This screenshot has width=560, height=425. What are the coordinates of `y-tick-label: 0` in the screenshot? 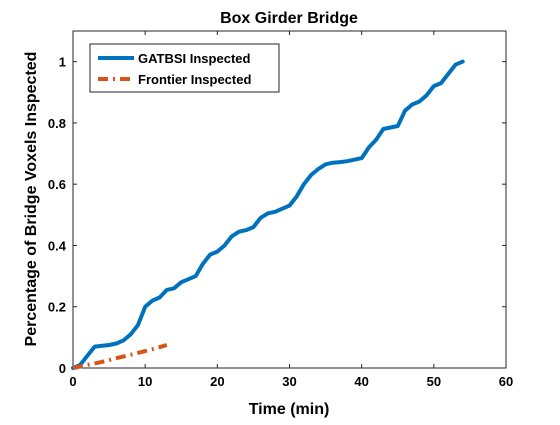 It's located at (62, 368).